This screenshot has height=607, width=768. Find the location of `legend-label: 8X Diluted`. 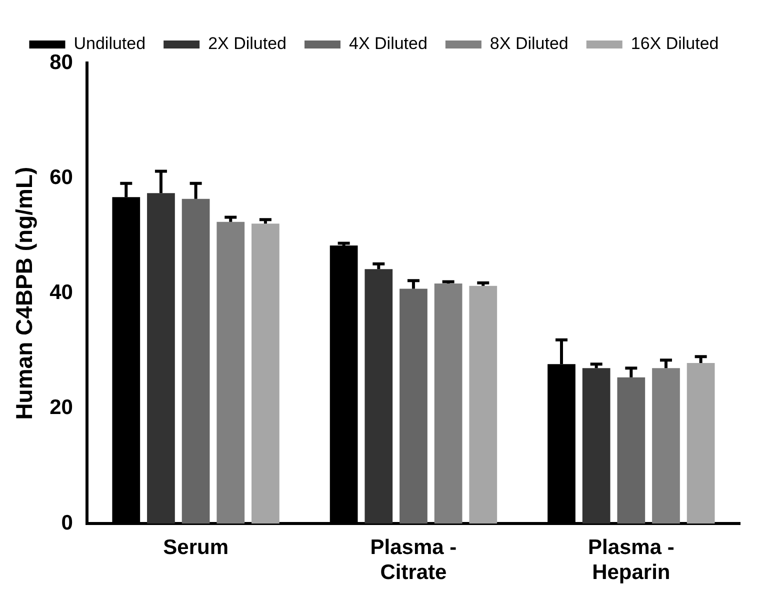

legend-label: 8X Diluted is located at coordinates (529, 44).